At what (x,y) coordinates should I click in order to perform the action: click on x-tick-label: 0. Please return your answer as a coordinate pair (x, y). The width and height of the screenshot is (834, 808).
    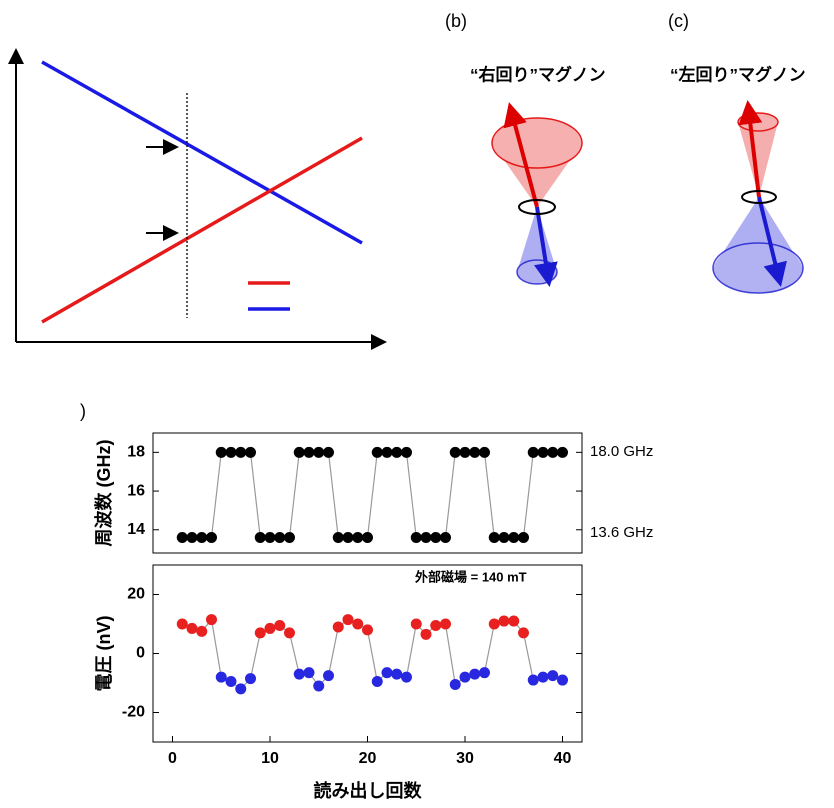
    Looking at the image, I should click on (172, 758).